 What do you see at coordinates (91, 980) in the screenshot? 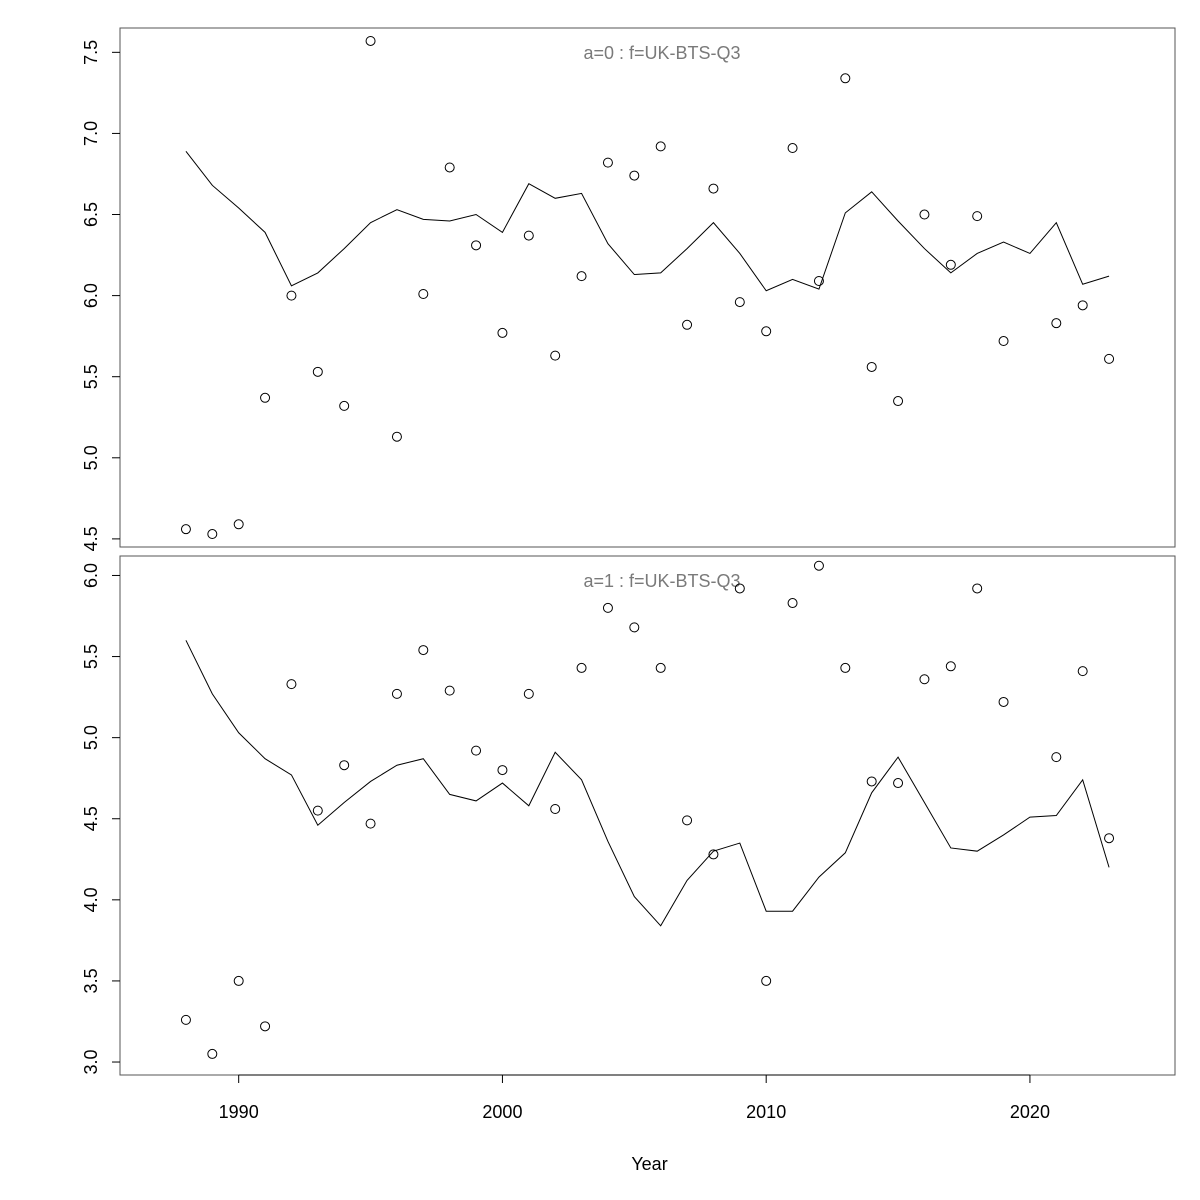
I see `panel-2-y-tick-label: 3.5` at bounding box center [91, 980].